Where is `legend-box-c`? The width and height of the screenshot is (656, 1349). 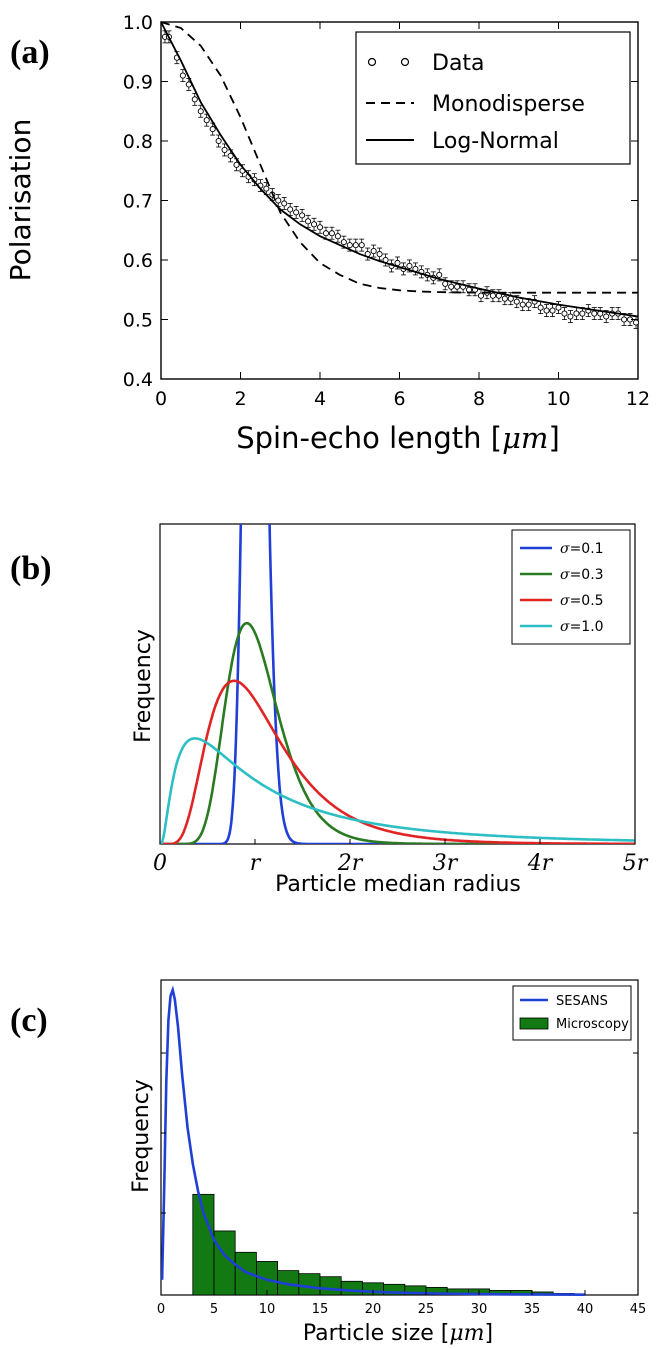
legend-box-c is located at coordinates (572, 1013).